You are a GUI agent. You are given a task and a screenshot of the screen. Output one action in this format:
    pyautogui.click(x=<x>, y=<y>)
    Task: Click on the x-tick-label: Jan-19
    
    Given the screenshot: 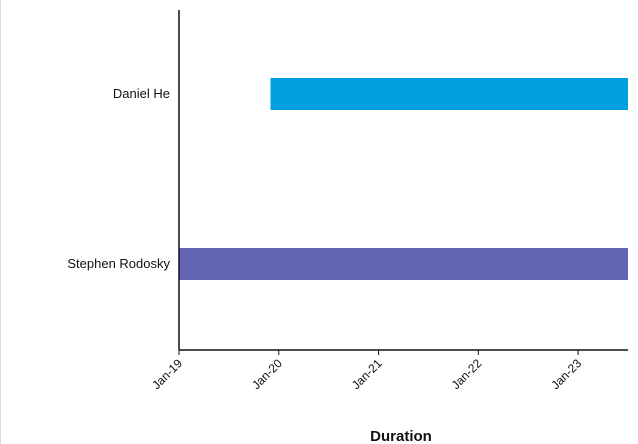 What is the action you would take?
    pyautogui.click(x=167, y=374)
    